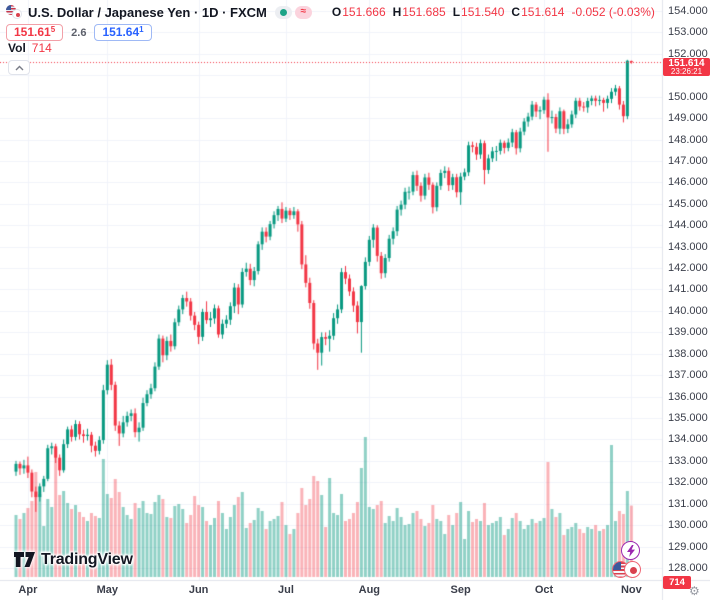  What do you see at coordinates (688, 11) in the screenshot?
I see `price-tick-label: 154.000` at bounding box center [688, 11].